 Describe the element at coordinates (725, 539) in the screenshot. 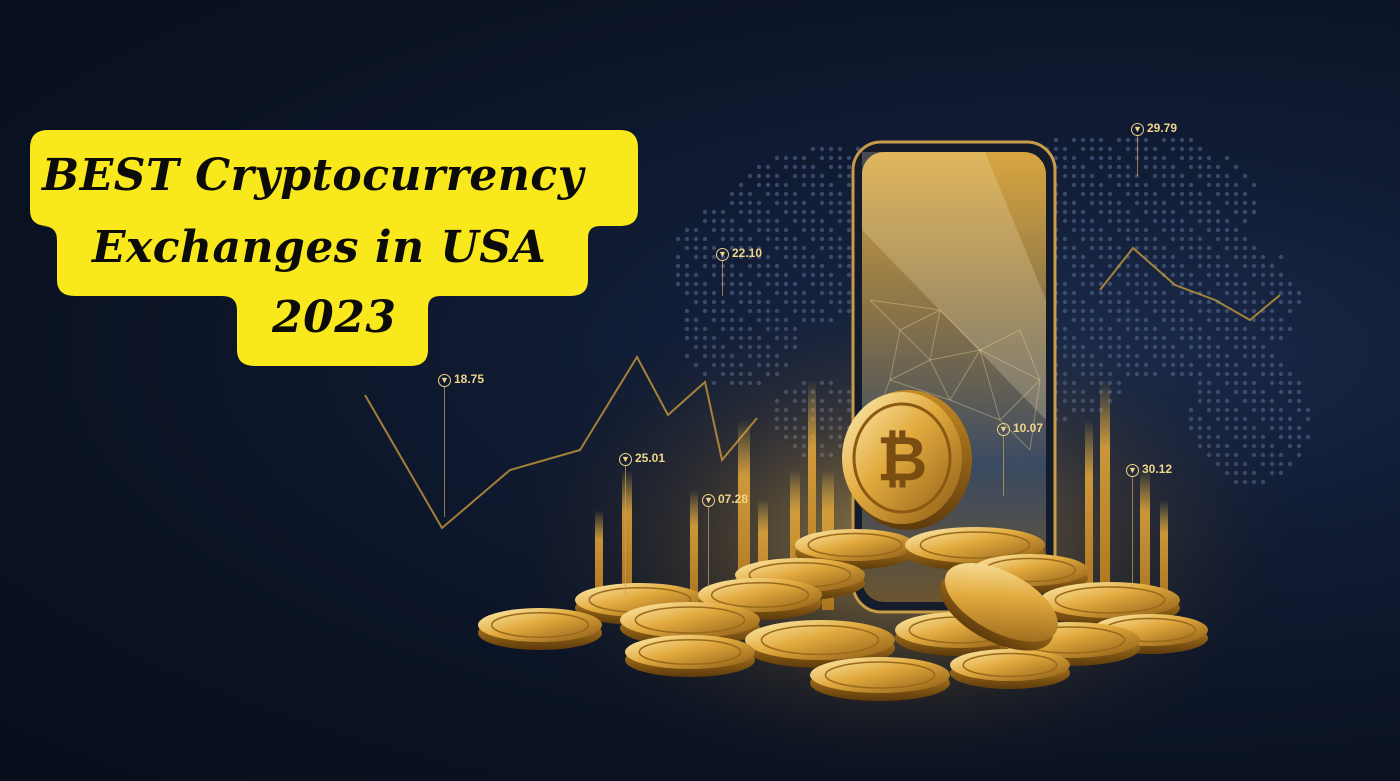

I see `price-marker: ▼ 07.28` at that location.